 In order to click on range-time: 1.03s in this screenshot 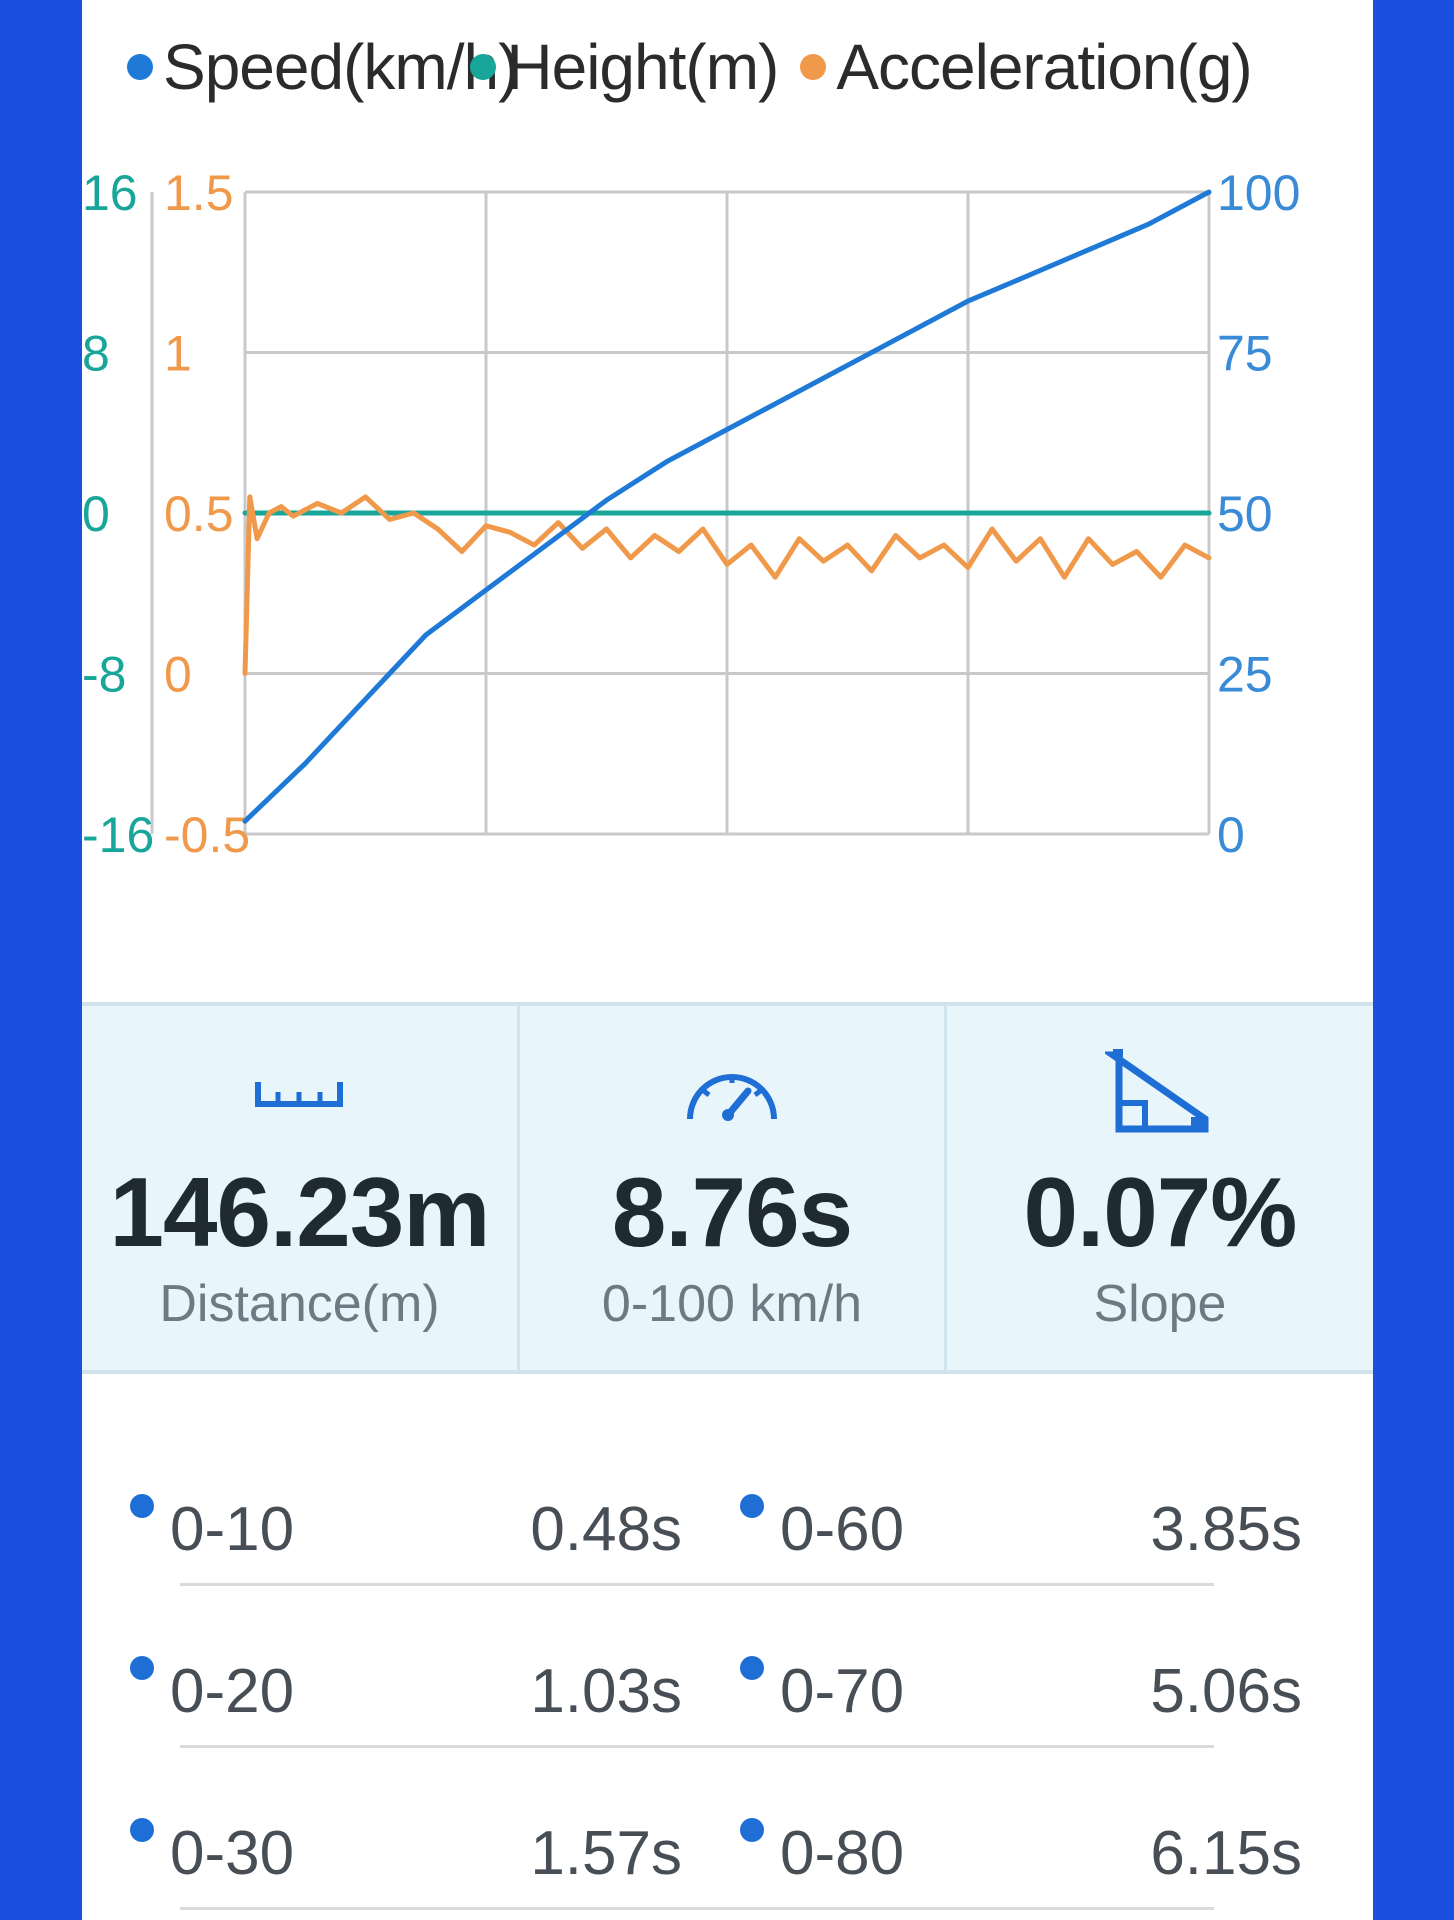, I will do `click(606, 1691)`.